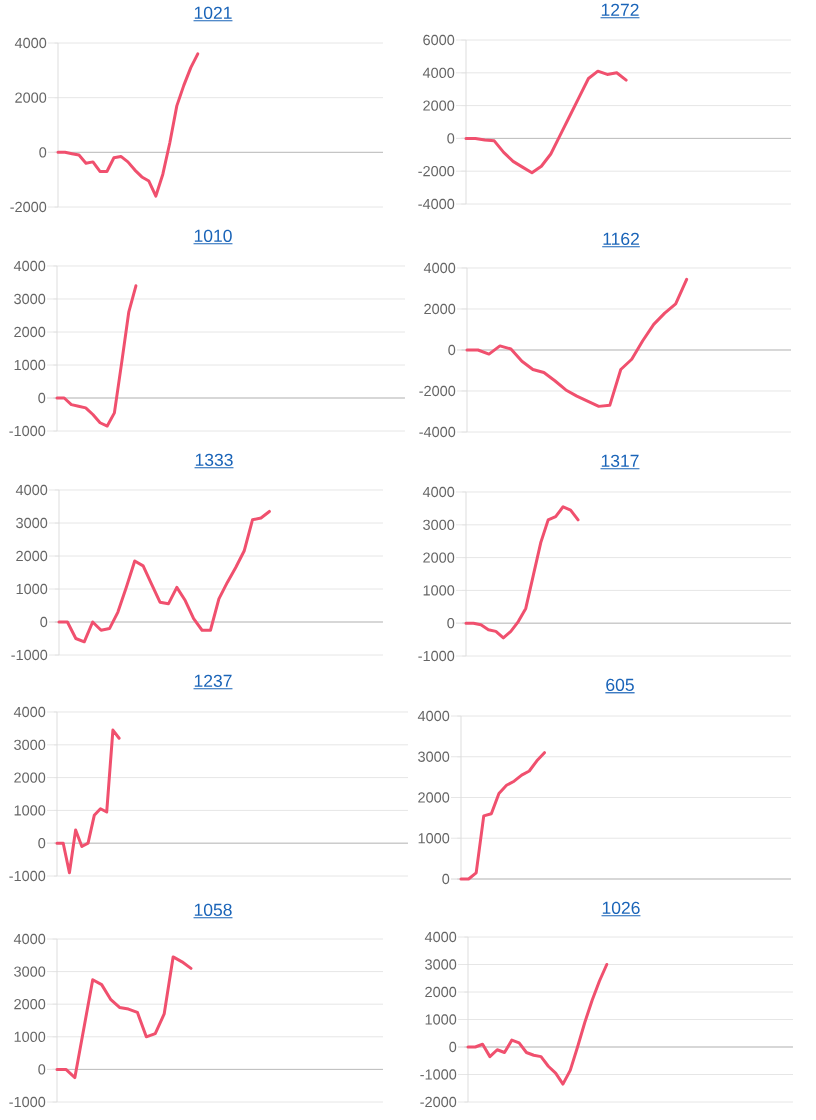 This screenshot has height=1120, width=816. Describe the element at coordinates (620, 461) in the screenshot. I see `chart-title: 1317` at that location.